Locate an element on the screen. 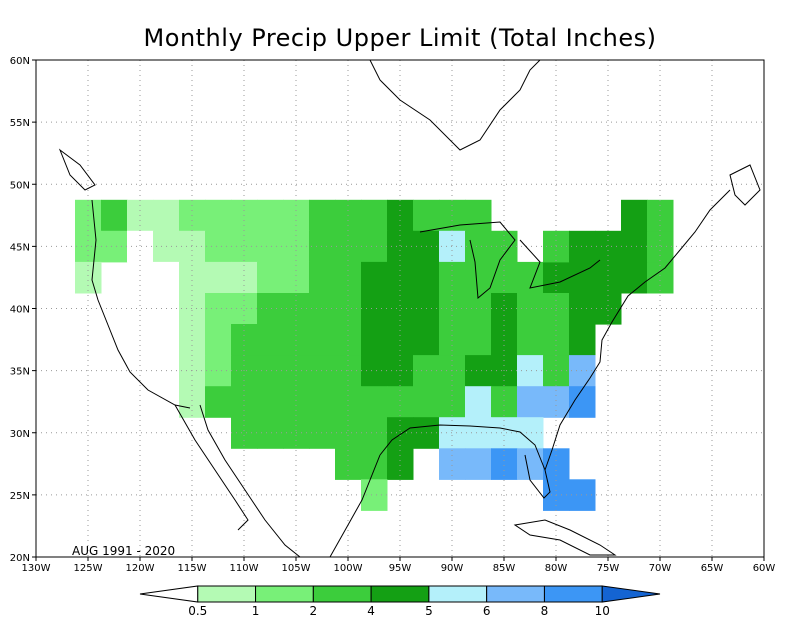 The height and width of the screenshot is (618, 800). colorbar-label: 4 is located at coordinates (371, 611).